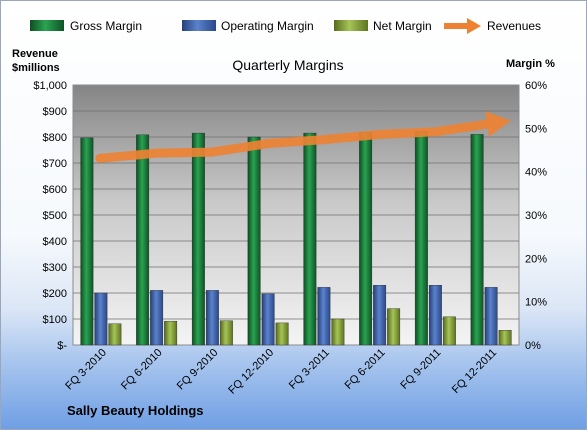 This screenshot has width=587, height=430. I want to click on left-tick-label: $900, so click(55, 112).